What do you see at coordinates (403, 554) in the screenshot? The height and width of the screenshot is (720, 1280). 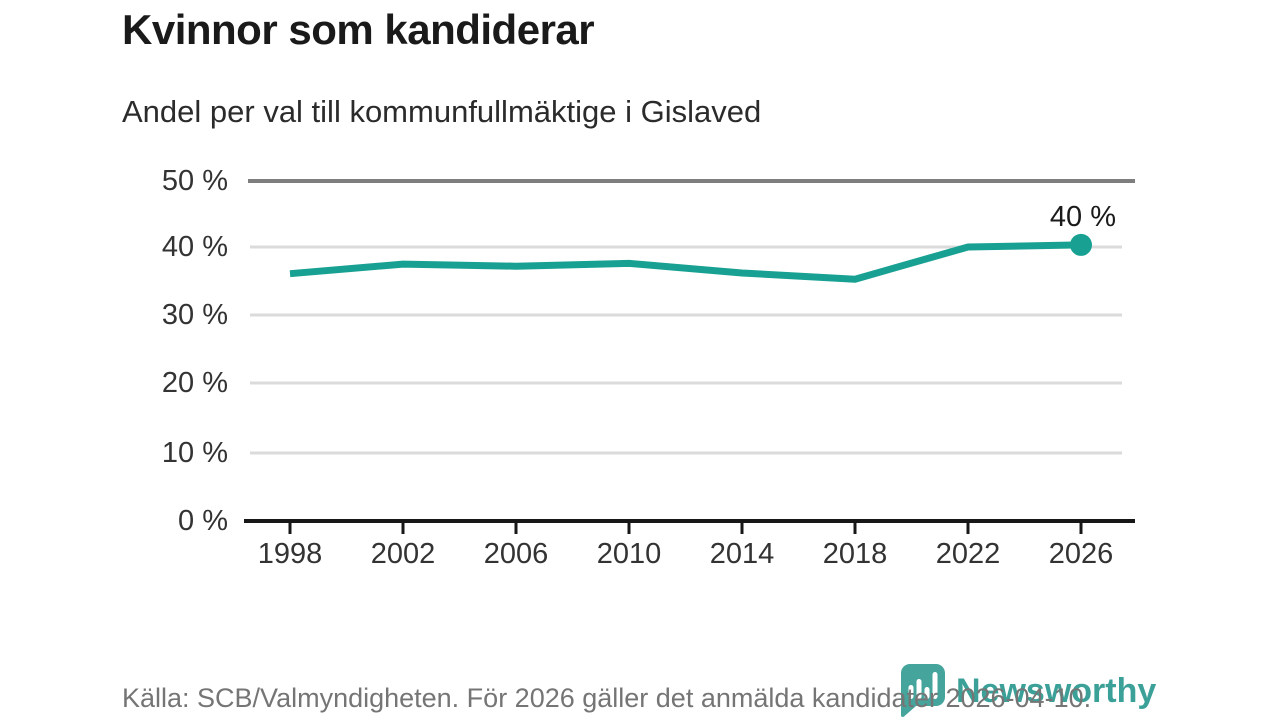 I see `x-tick-label-2002: 2002` at bounding box center [403, 554].